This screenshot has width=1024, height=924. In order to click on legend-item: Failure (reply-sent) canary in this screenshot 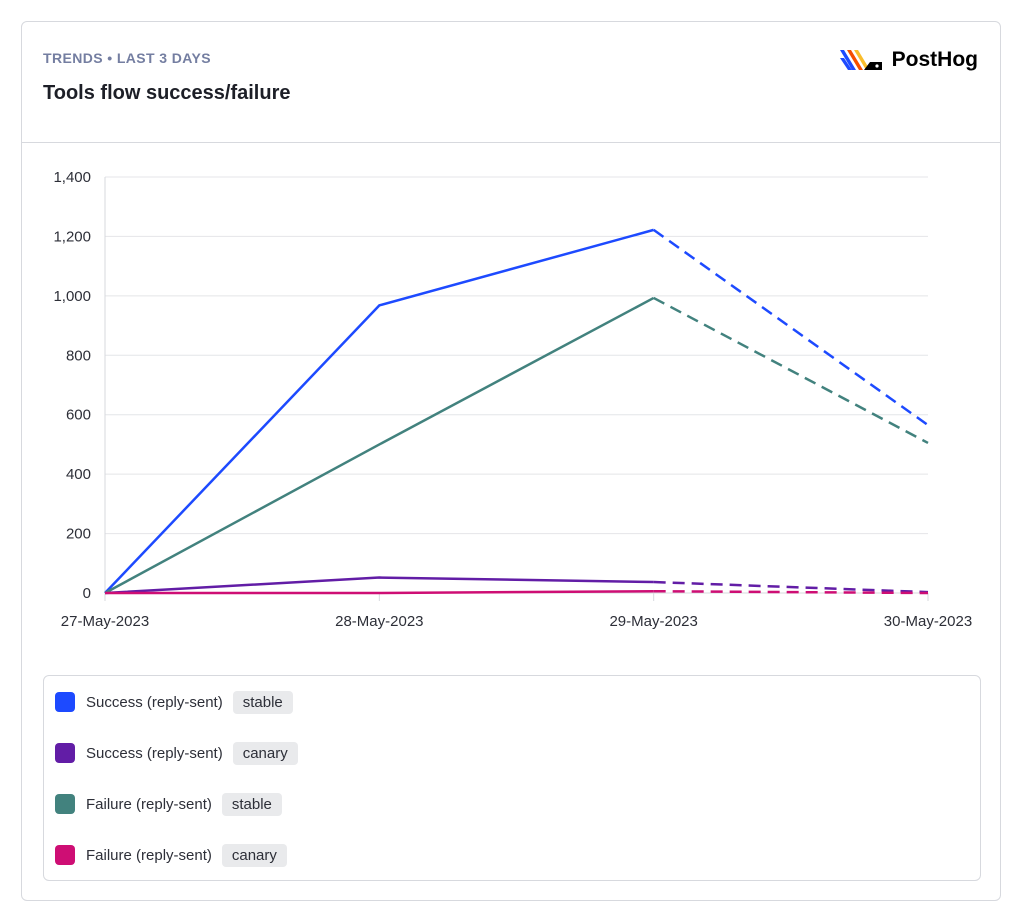, I will do `click(171, 855)`.